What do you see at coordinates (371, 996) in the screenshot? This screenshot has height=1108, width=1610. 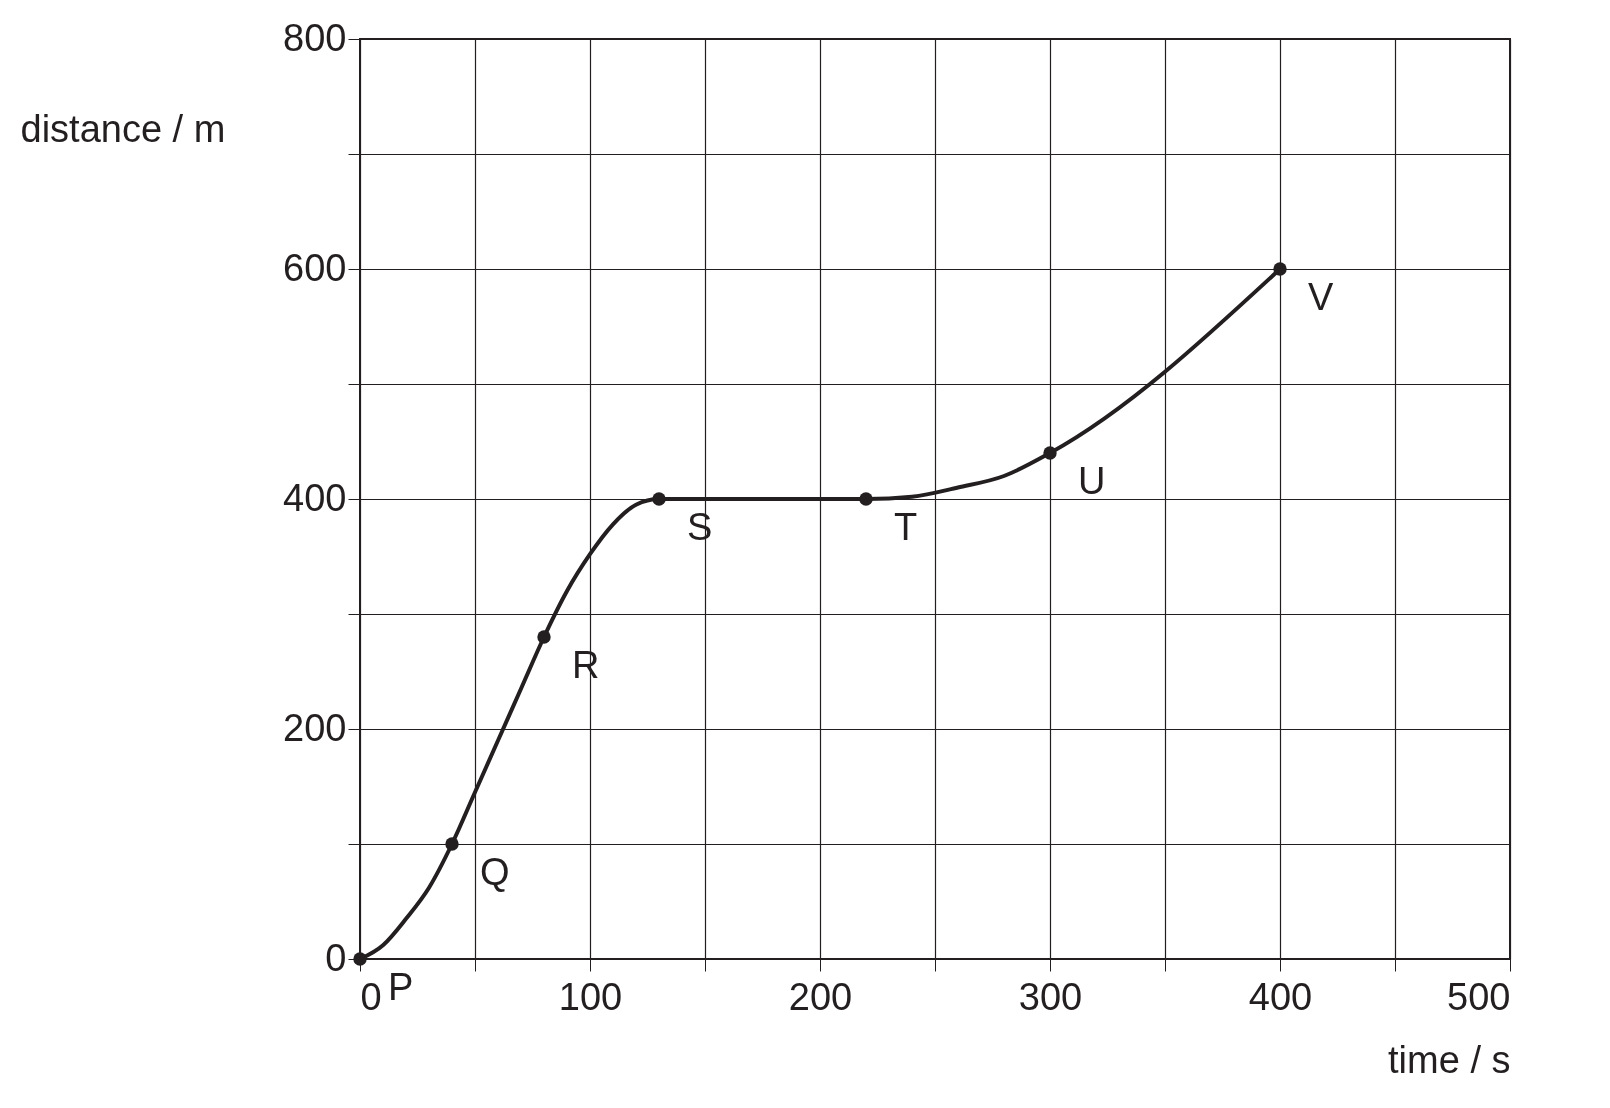 I see `x-tick-label: 0` at bounding box center [371, 996].